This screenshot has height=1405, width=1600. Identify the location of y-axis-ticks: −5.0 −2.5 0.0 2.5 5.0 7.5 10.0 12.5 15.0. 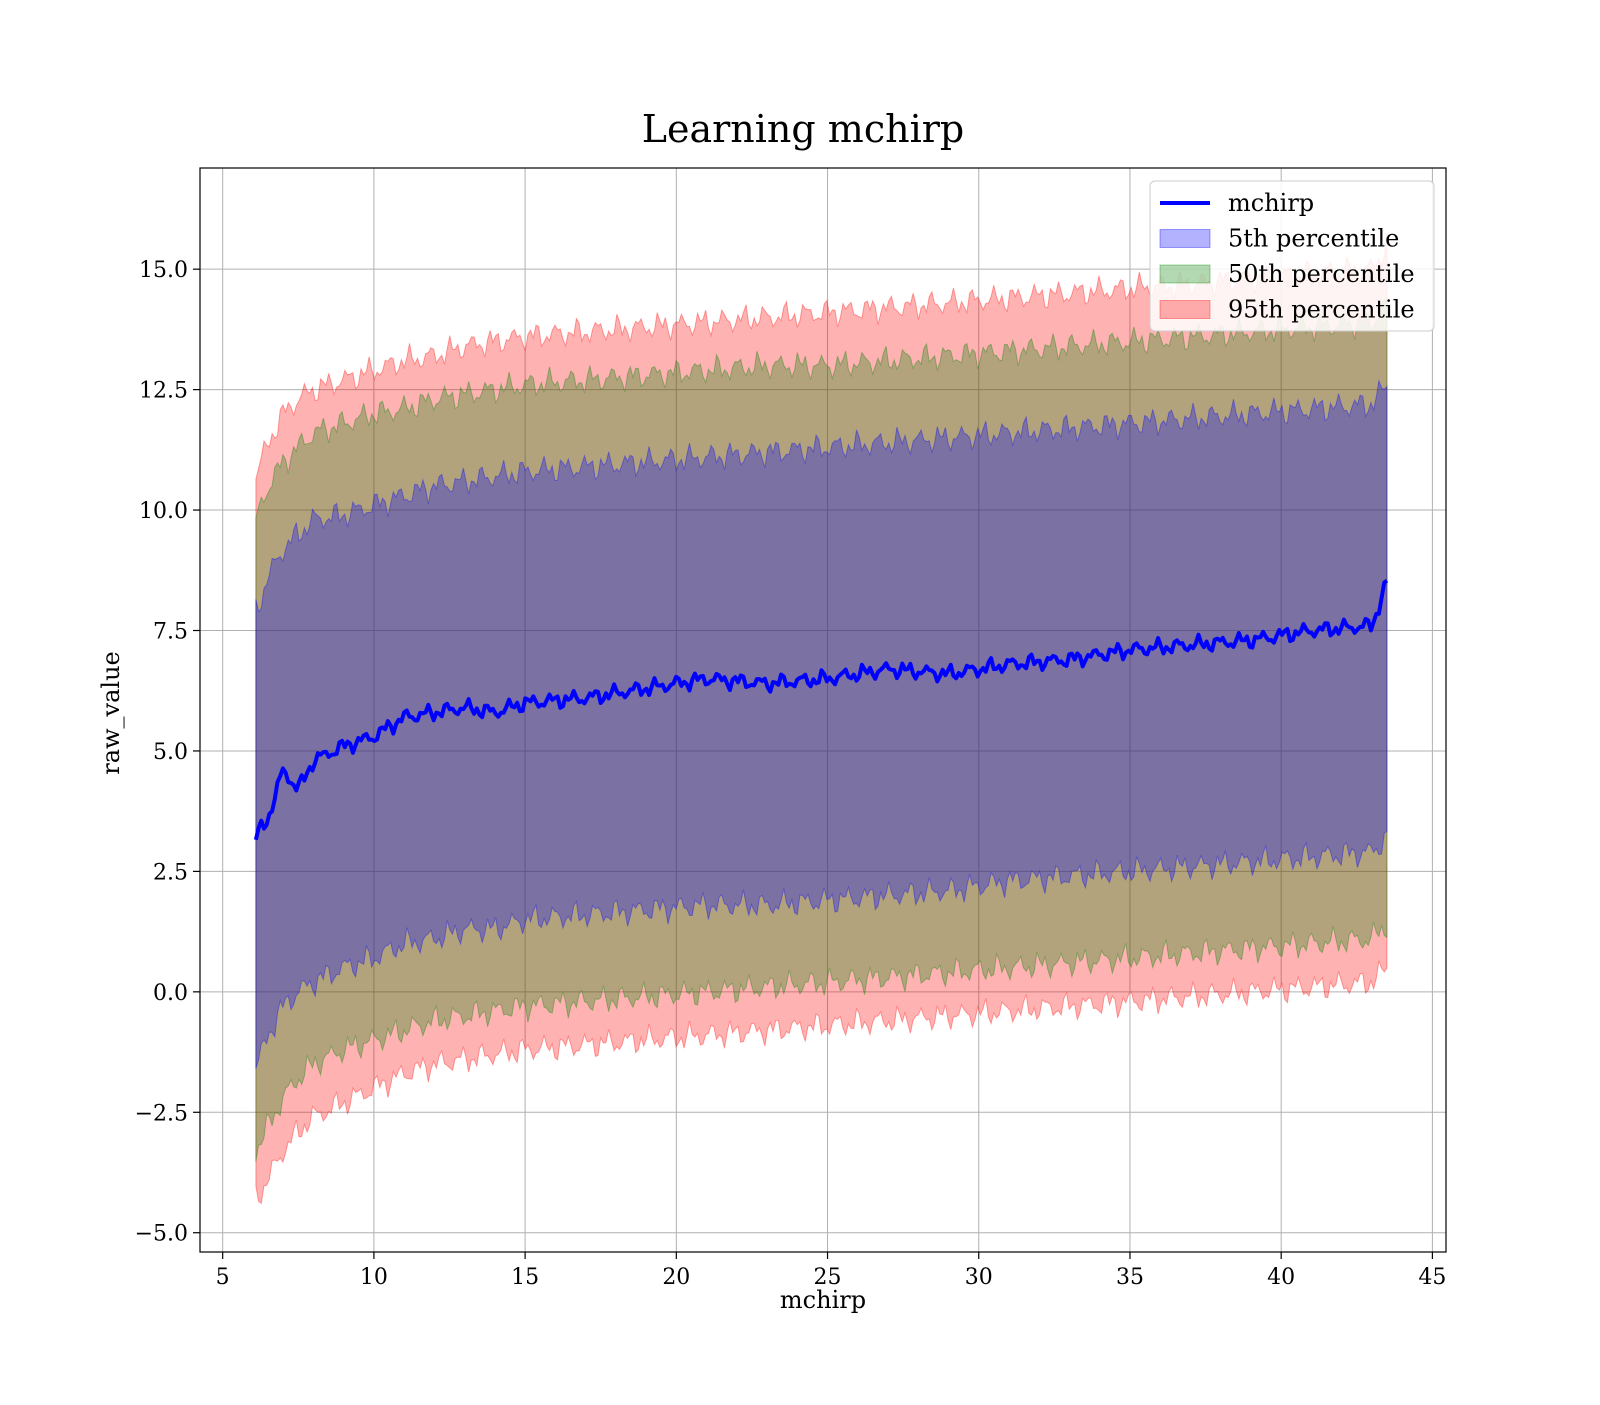
(167, 752).